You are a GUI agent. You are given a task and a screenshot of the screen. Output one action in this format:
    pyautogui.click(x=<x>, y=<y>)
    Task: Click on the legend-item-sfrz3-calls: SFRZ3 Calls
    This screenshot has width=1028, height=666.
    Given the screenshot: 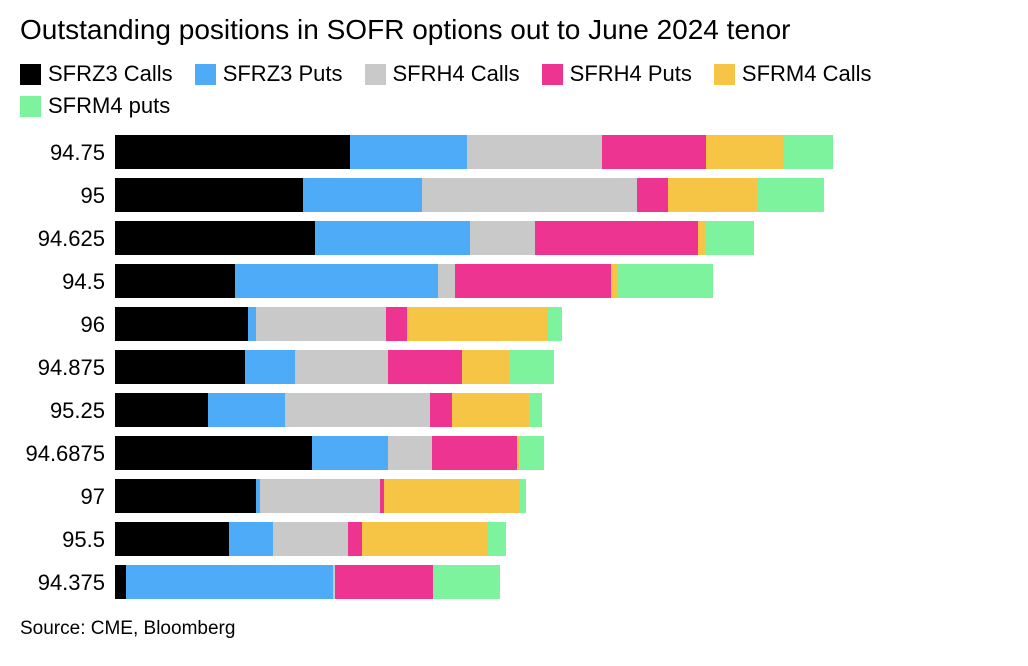 What is the action you would take?
    pyautogui.click(x=96, y=74)
    